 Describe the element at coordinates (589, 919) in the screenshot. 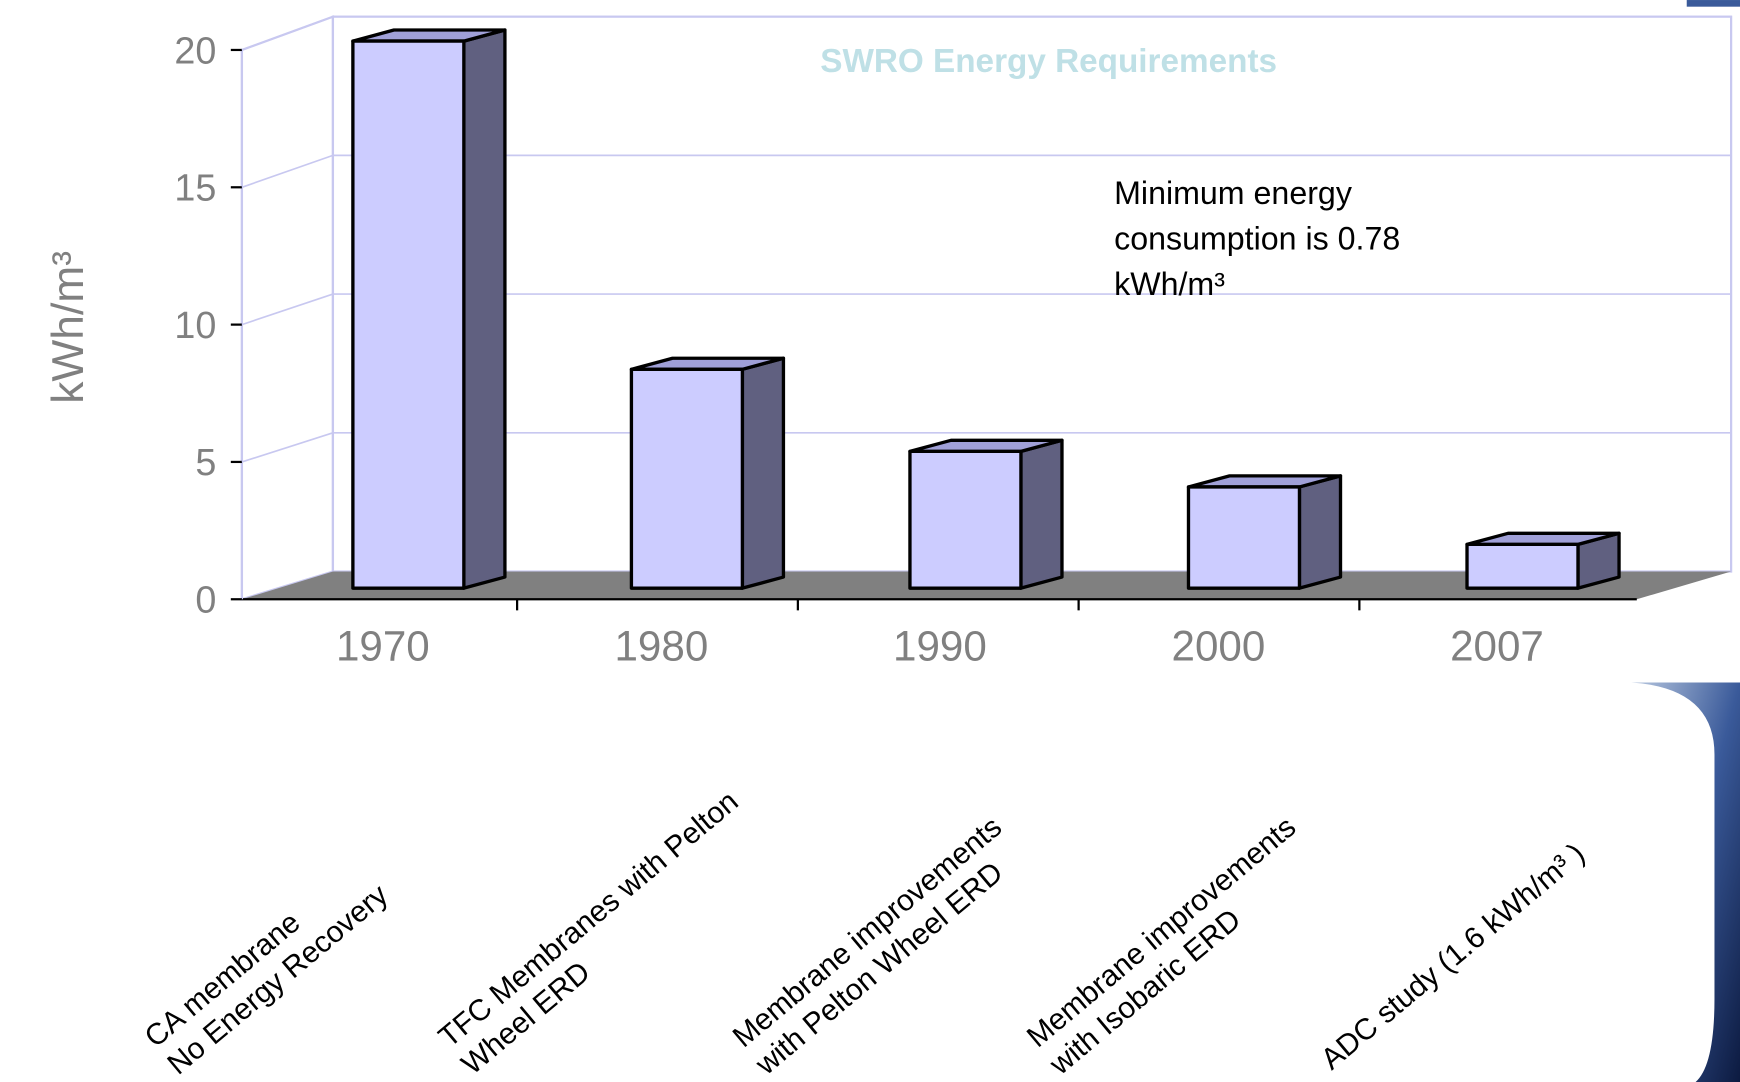

I see `description-line: TFC Membranes with Pelton` at that location.